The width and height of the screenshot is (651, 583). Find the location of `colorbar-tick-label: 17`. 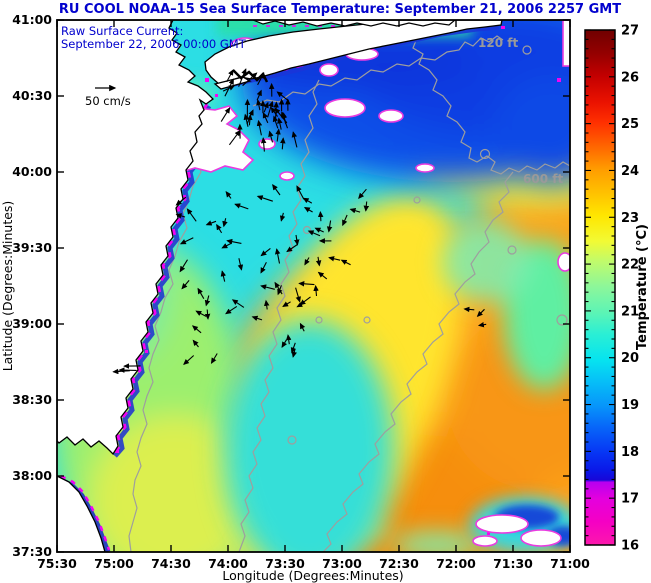

colorbar-tick-label: 17 is located at coordinates (630, 499).